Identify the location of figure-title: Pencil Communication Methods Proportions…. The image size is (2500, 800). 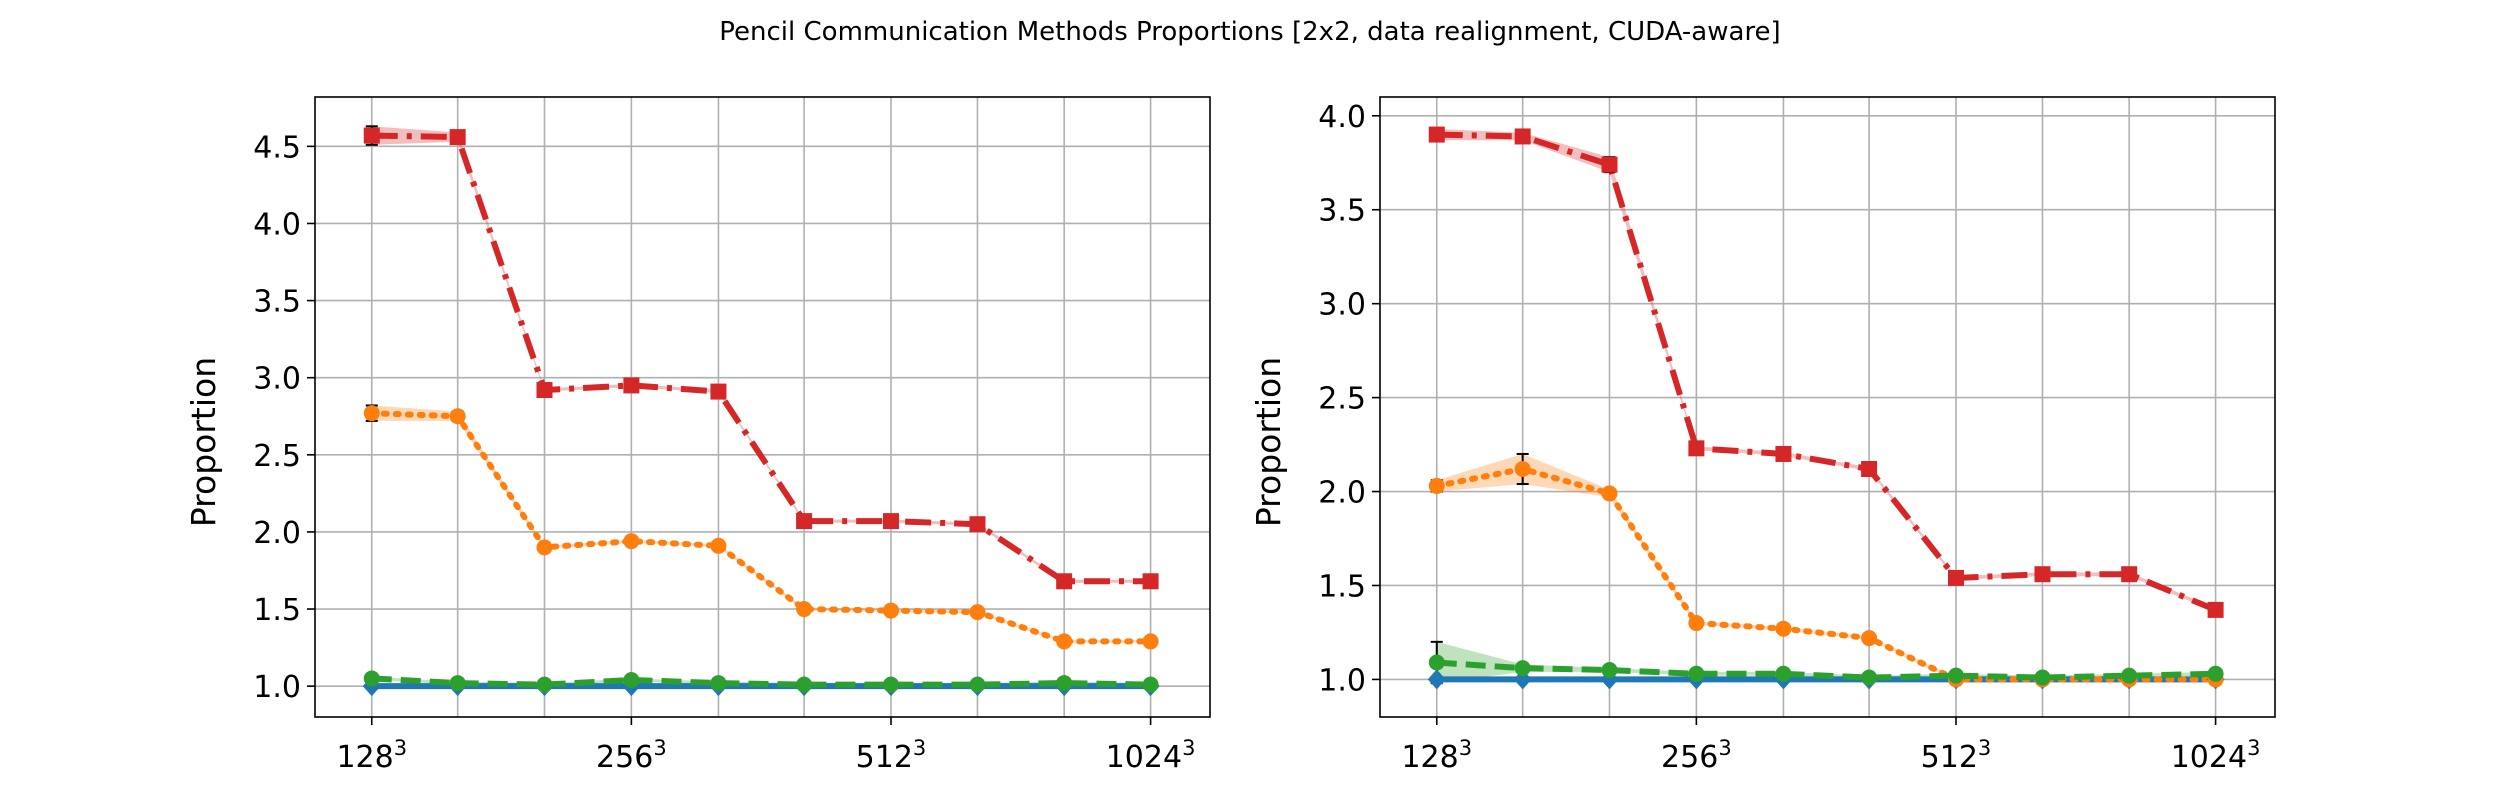
(1249, 32).